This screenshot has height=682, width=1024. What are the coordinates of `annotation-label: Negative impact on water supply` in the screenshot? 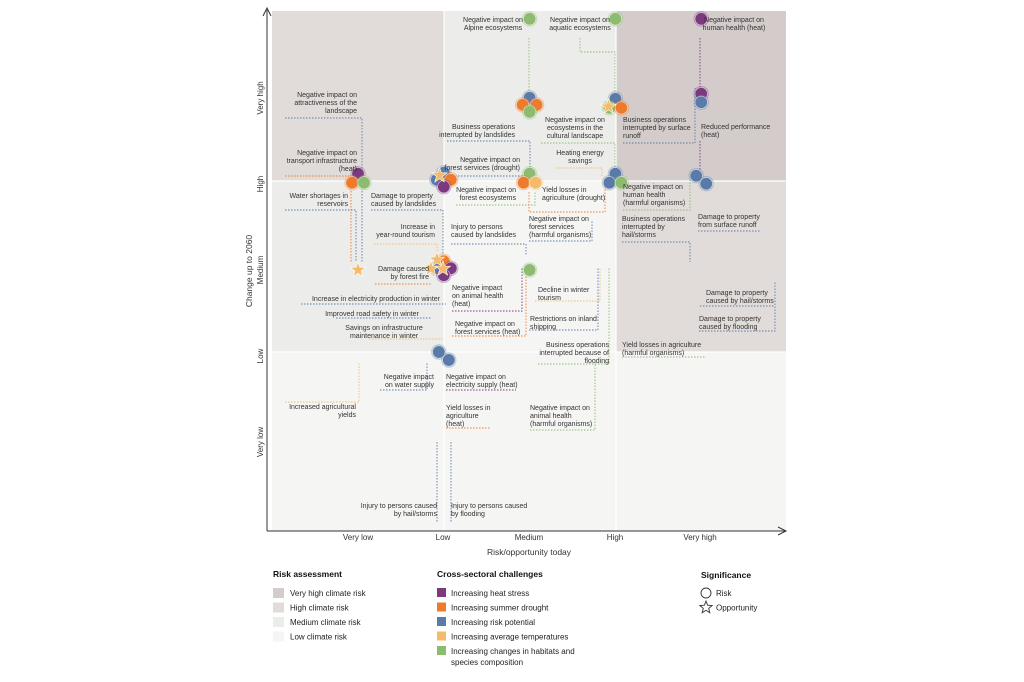 It's located at (409, 381).